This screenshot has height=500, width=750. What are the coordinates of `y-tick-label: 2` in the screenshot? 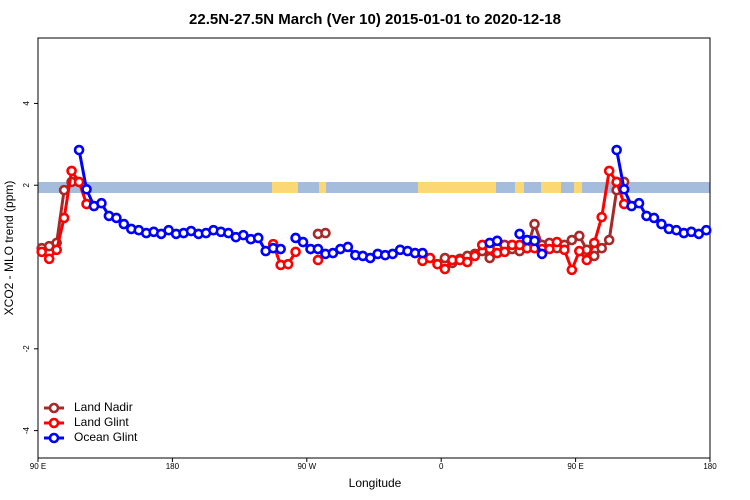 It's located at (26, 184).